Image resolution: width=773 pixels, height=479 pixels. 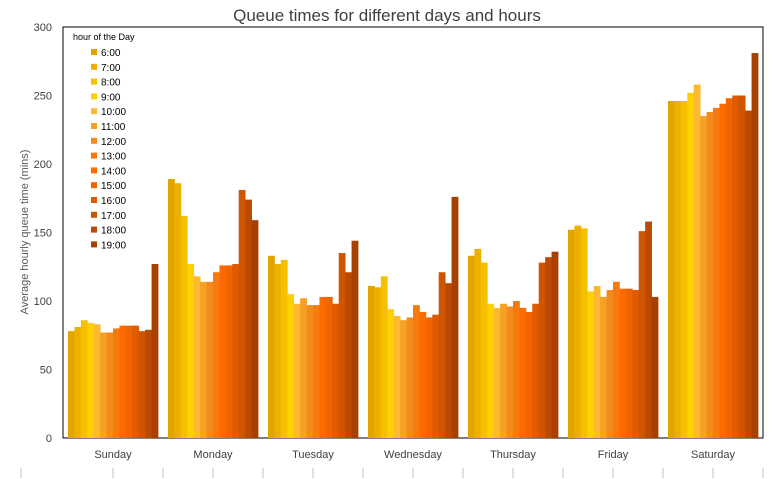 What do you see at coordinates (104, 37) in the screenshot?
I see `legend-title: hour of the Day` at bounding box center [104, 37].